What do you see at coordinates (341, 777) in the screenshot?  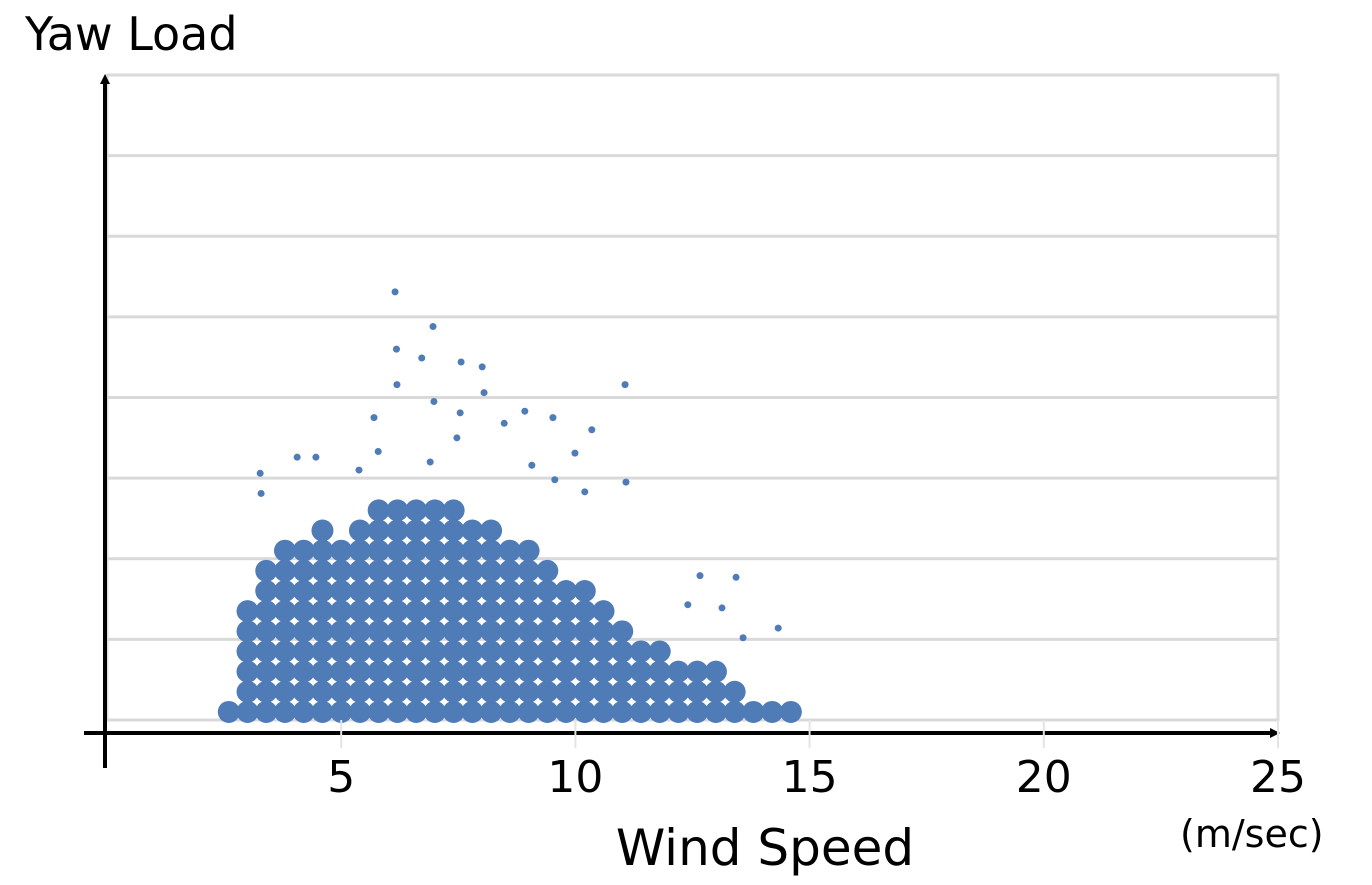 I see `x-tick-label: 5` at bounding box center [341, 777].